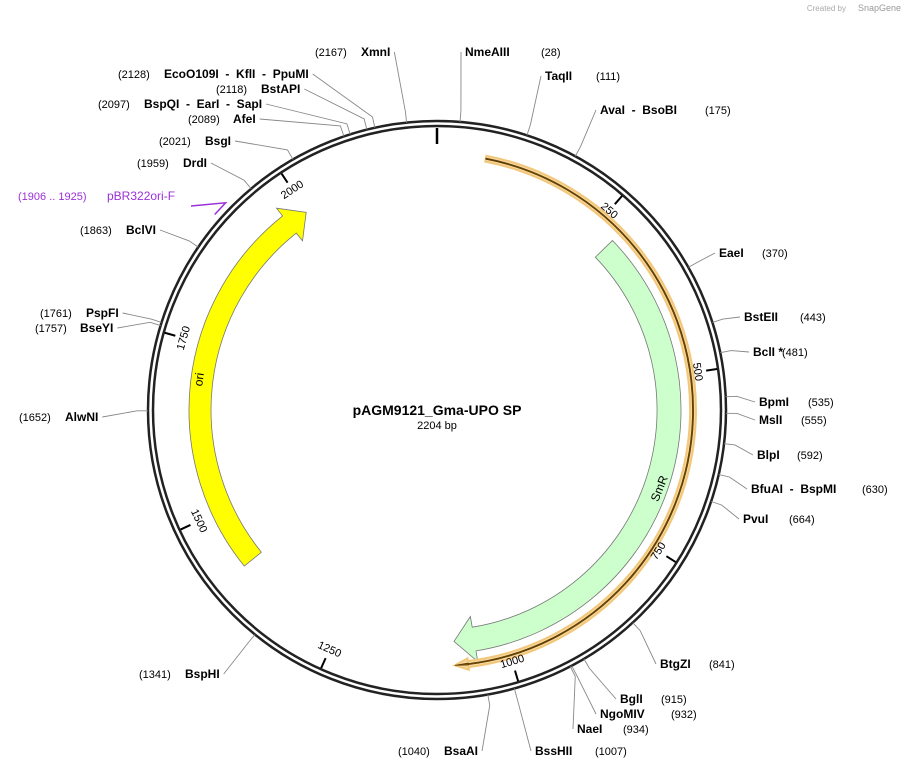 Image resolution: width=908 pixels, height=769 pixels. I want to click on site-position: (664), so click(802, 520).